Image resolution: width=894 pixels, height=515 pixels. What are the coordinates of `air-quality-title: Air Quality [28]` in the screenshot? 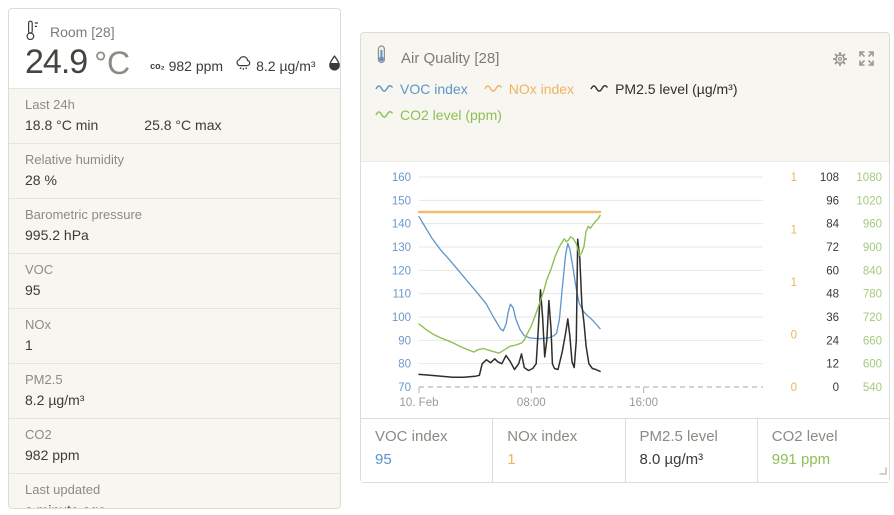 It's located at (450, 58).